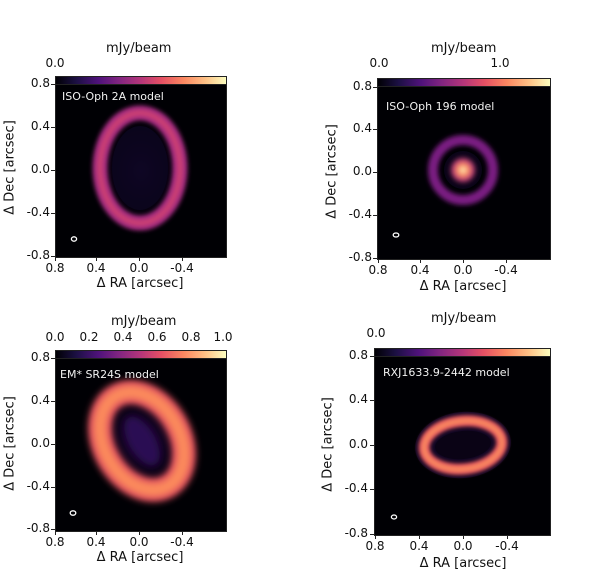  What do you see at coordinates (123, 337) in the screenshot?
I see `colorbar-tick: 0.4` at bounding box center [123, 337].